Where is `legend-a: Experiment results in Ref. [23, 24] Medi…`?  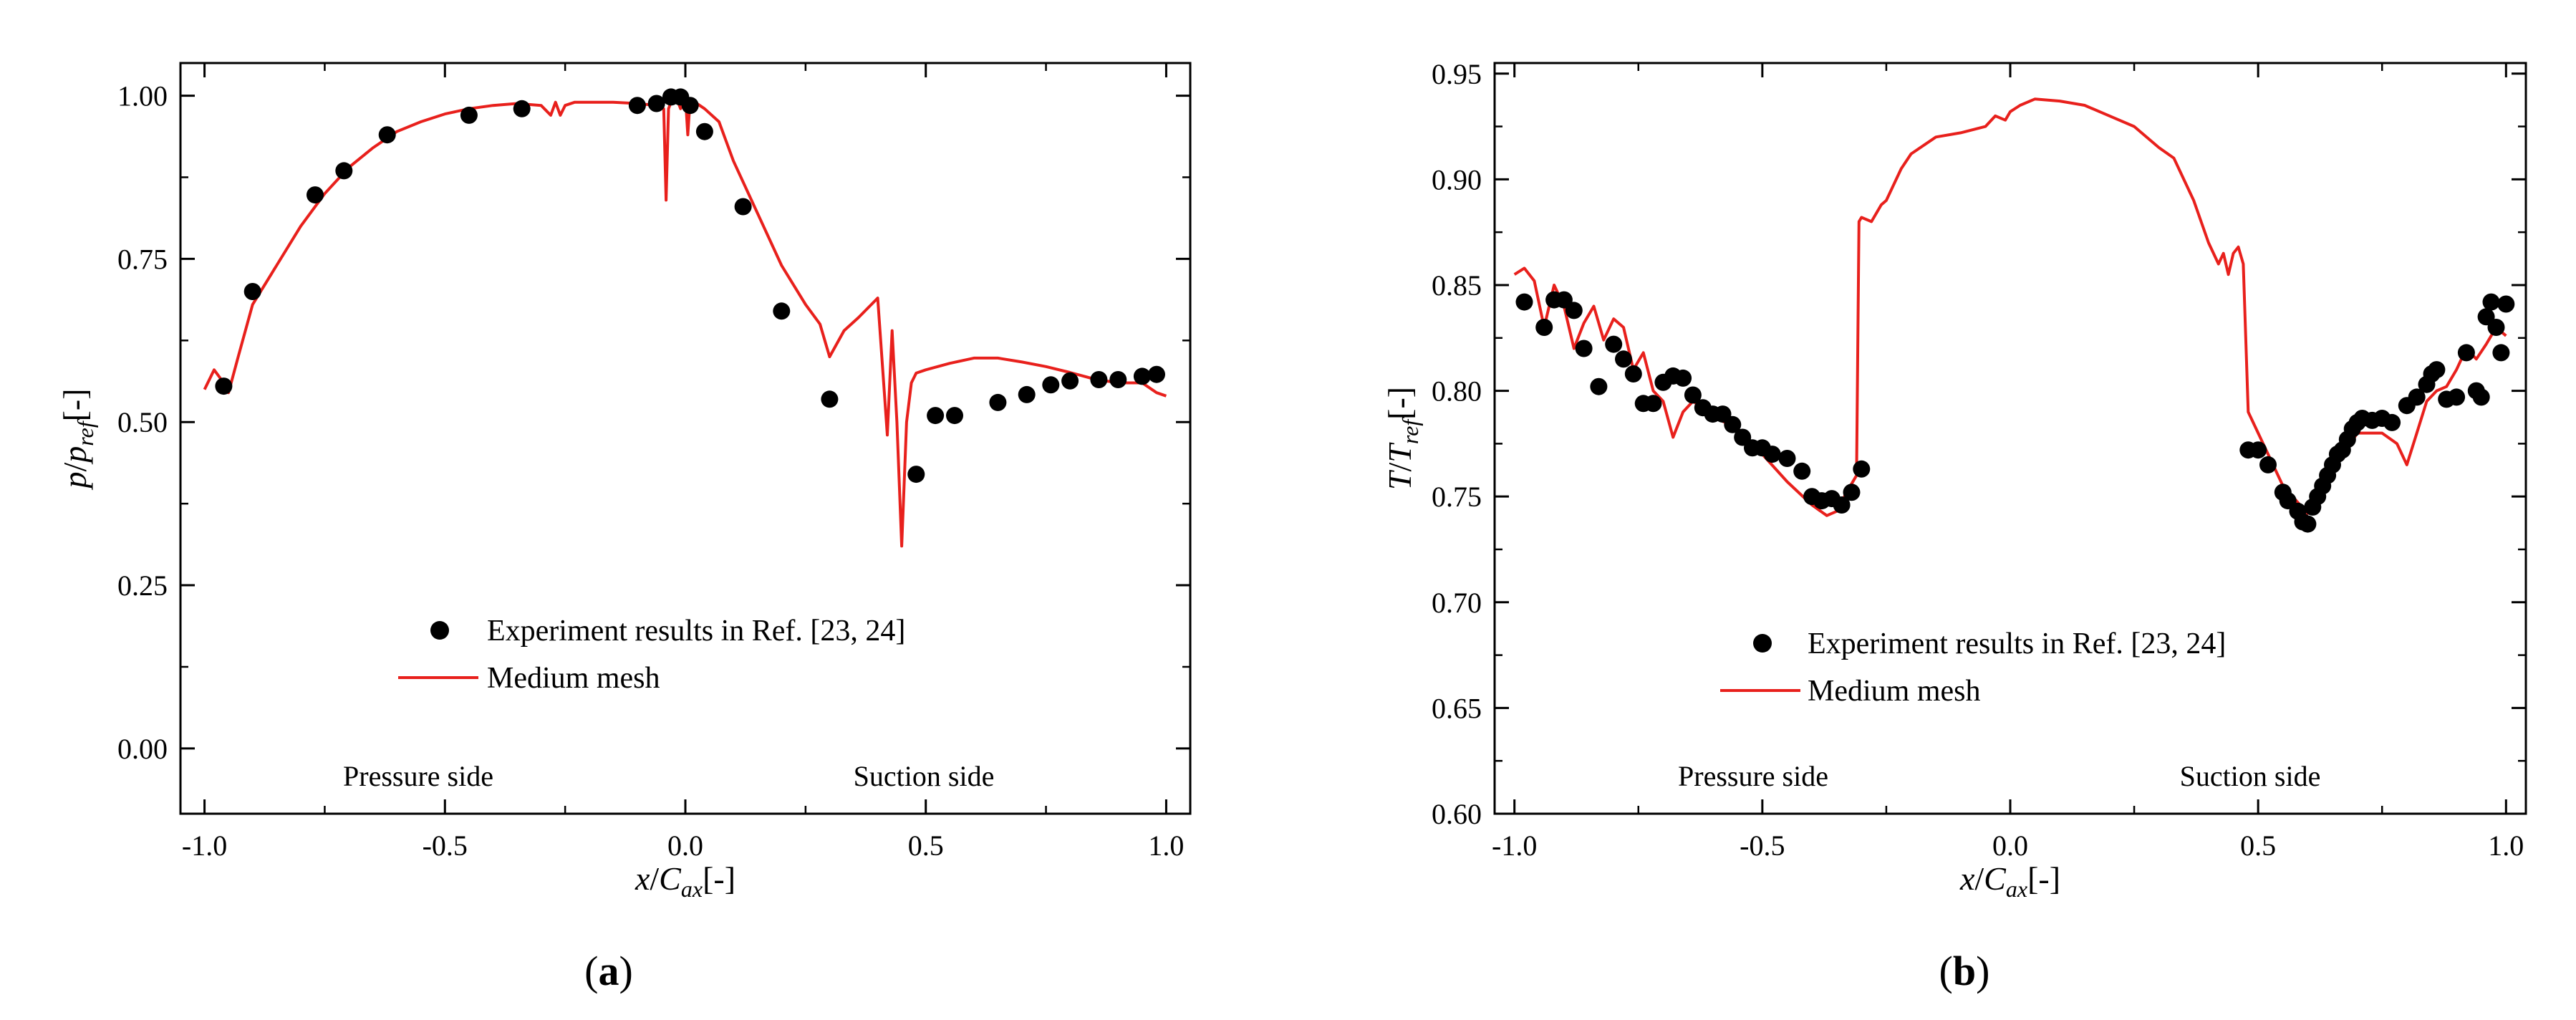
legend-a: Experiment results in Ref. [23, 24] Medi… is located at coordinates (651, 655).